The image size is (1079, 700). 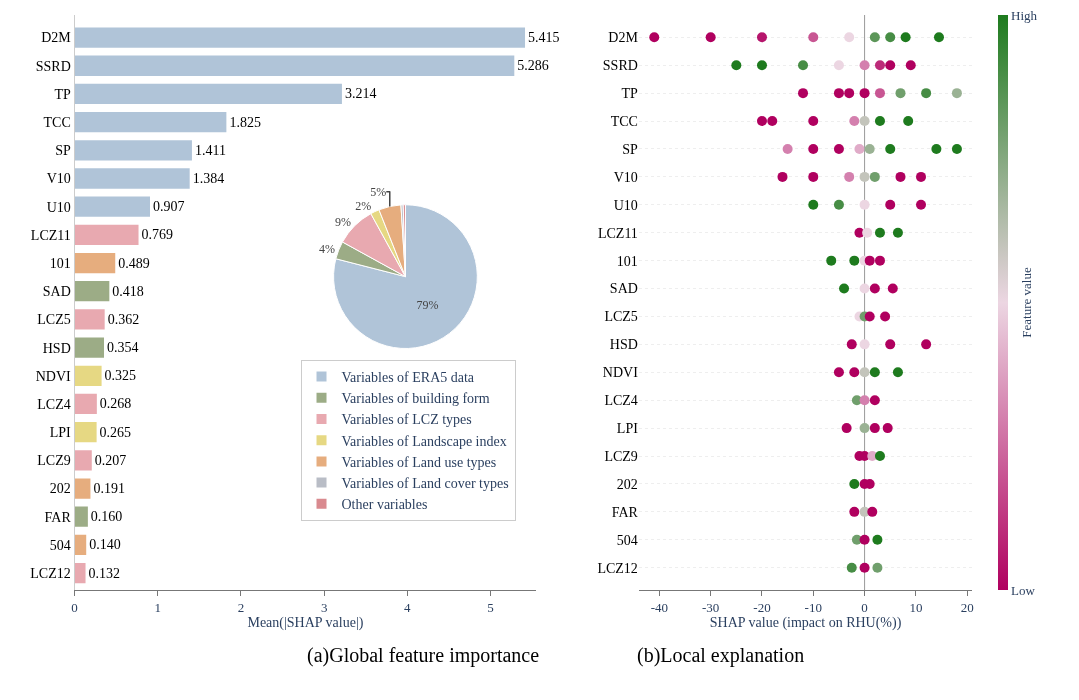 I want to click on x-tick-label: 5, so click(x=490, y=607).